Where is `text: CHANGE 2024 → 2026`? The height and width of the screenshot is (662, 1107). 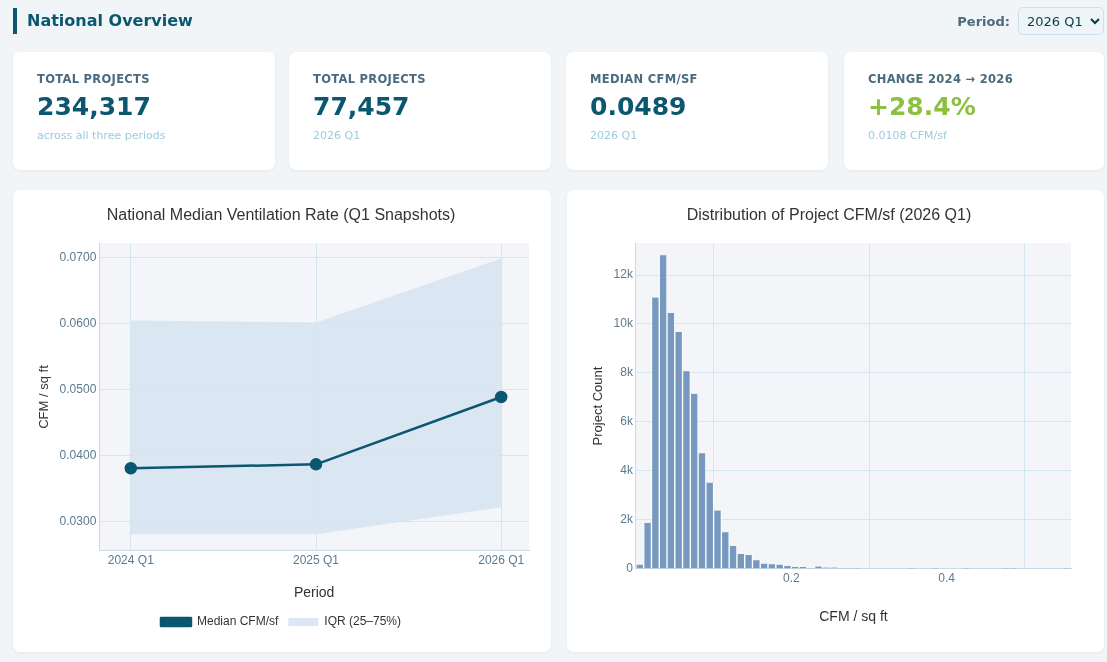 text: CHANGE 2024 → 2026 is located at coordinates (941, 79).